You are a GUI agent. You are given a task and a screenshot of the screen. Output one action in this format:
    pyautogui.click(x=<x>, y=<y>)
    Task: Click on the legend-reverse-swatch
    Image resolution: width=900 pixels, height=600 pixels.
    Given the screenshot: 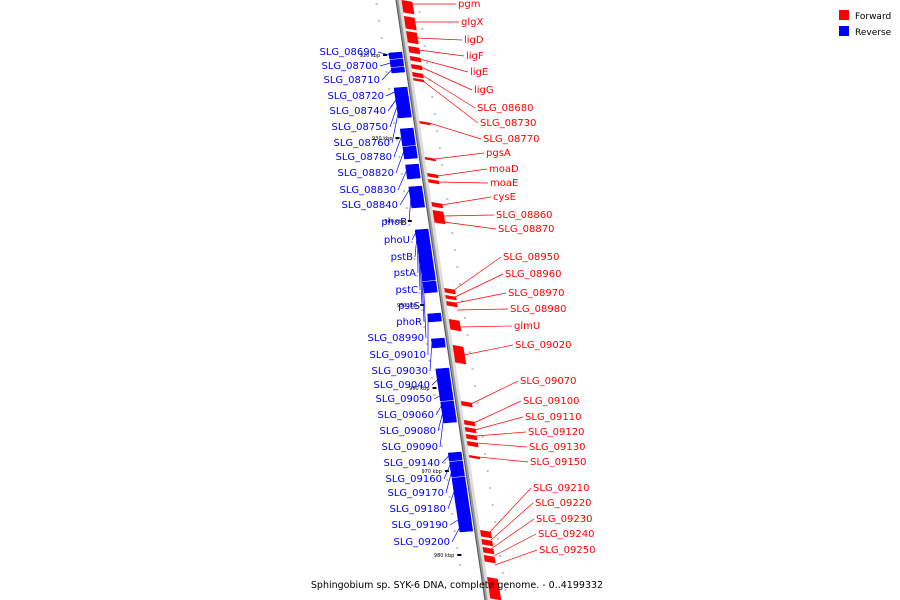 What is the action you would take?
    pyautogui.click(x=844, y=31)
    